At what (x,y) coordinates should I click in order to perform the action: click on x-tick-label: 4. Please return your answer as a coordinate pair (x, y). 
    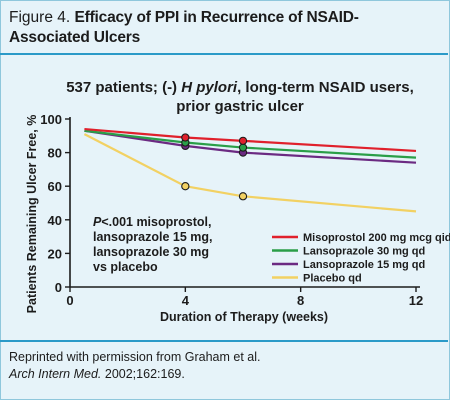
    Looking at the image, I should click on (186, 300).